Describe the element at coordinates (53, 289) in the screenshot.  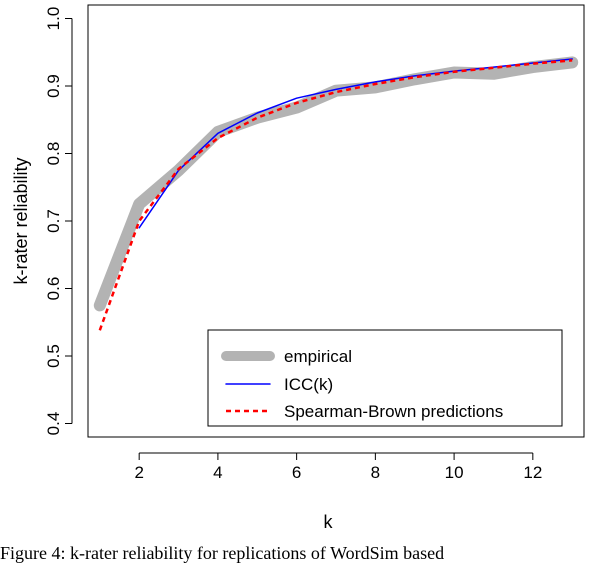
I see `y-tick-label: 0.6` at that location.